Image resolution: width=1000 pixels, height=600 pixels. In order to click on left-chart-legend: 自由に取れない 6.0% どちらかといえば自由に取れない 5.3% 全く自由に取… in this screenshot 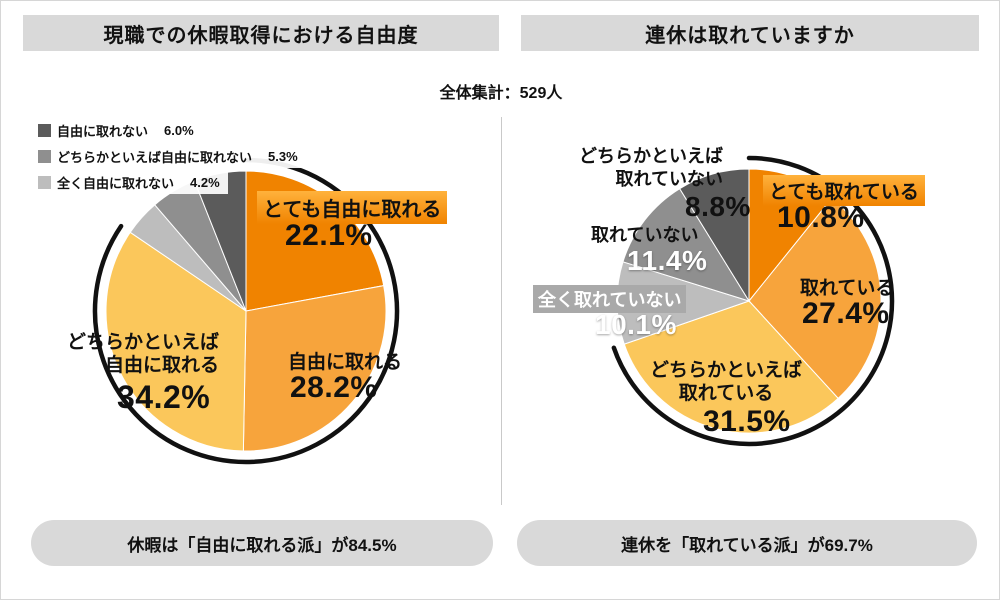, I will do `click(170, 156)`.